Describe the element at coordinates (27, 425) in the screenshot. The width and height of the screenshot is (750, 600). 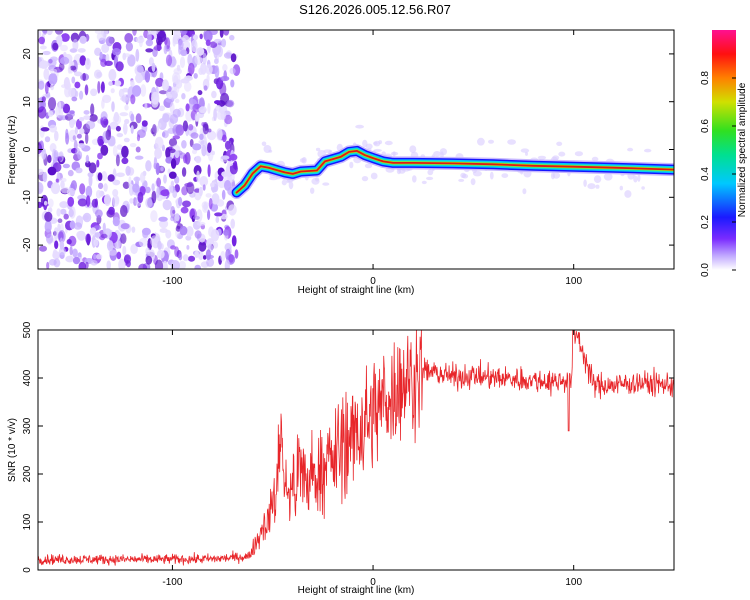
I see `y-tick-label: 300` at that location.